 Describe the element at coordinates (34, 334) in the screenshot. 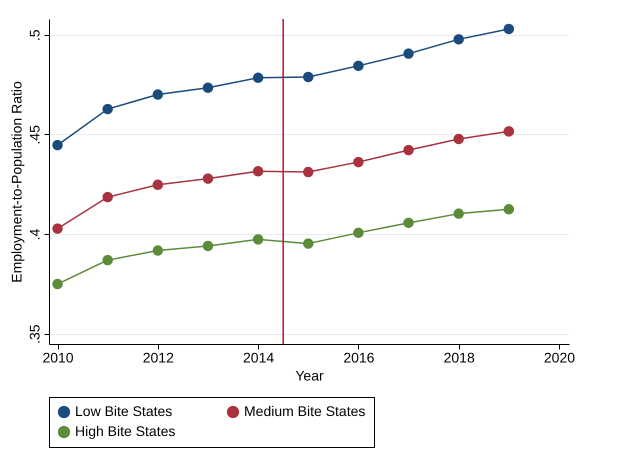

I see `y-tick-label: .35` at that location.